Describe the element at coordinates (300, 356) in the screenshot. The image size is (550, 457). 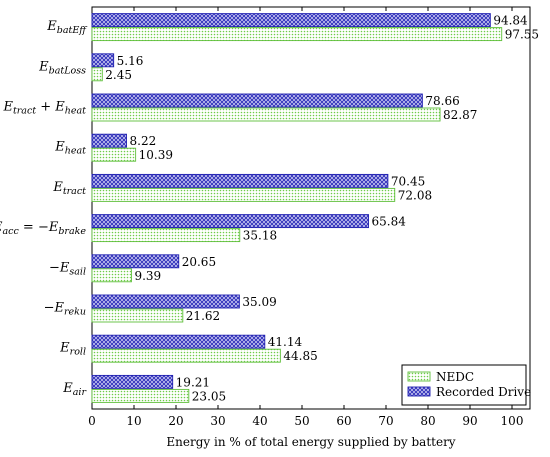
I see `value-label-nedc: 44.85` at that location.